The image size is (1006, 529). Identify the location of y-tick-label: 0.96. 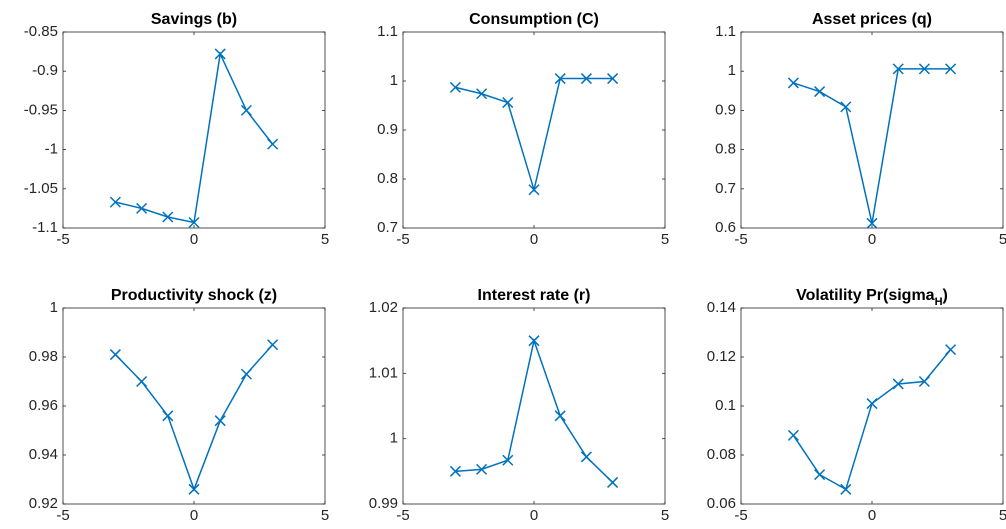
(43, 405).